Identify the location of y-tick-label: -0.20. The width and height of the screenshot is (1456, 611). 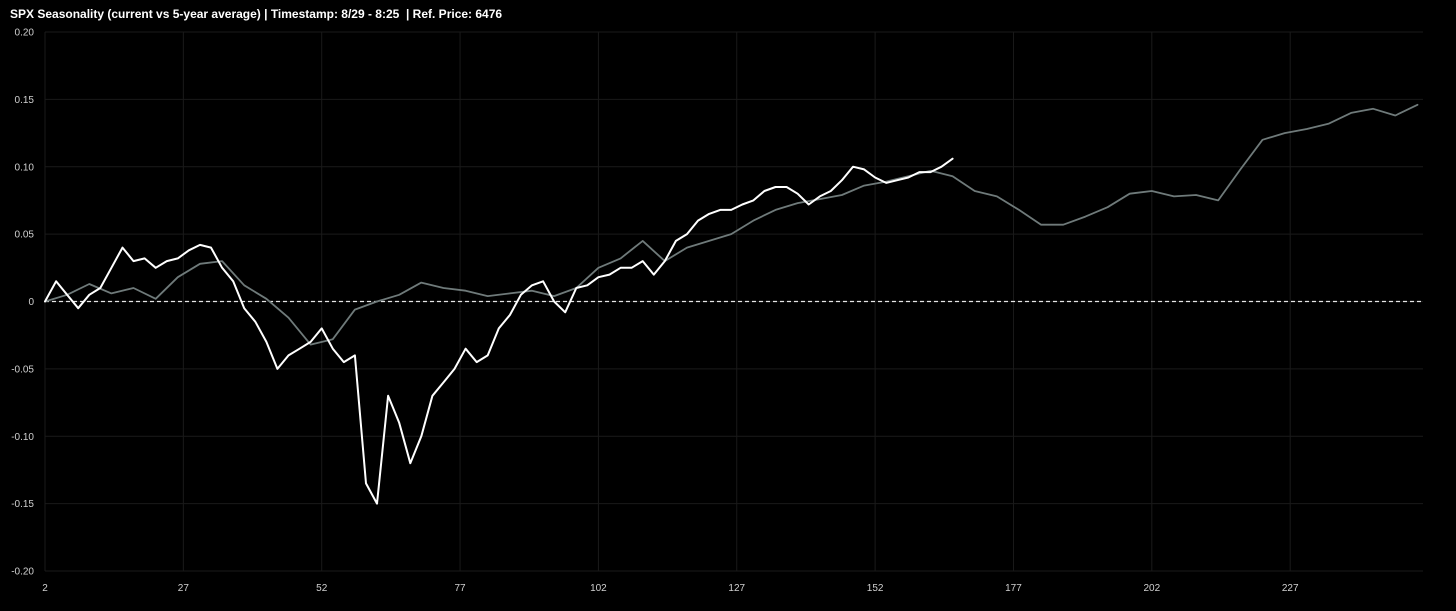
(22, 572).